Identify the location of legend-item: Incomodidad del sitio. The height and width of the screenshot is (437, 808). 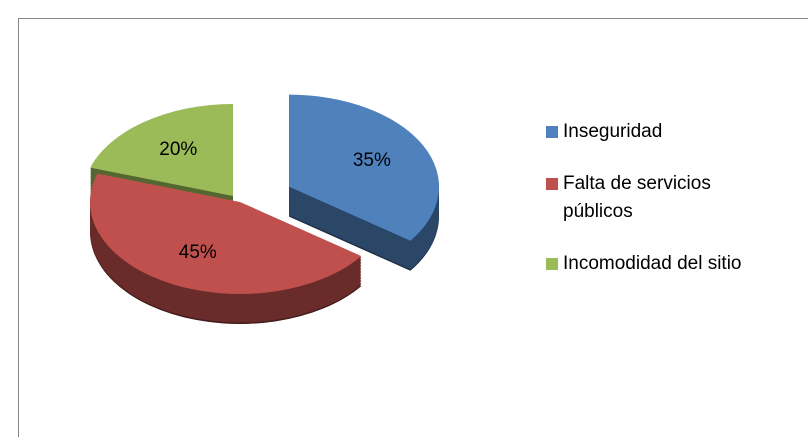
(671, 264).